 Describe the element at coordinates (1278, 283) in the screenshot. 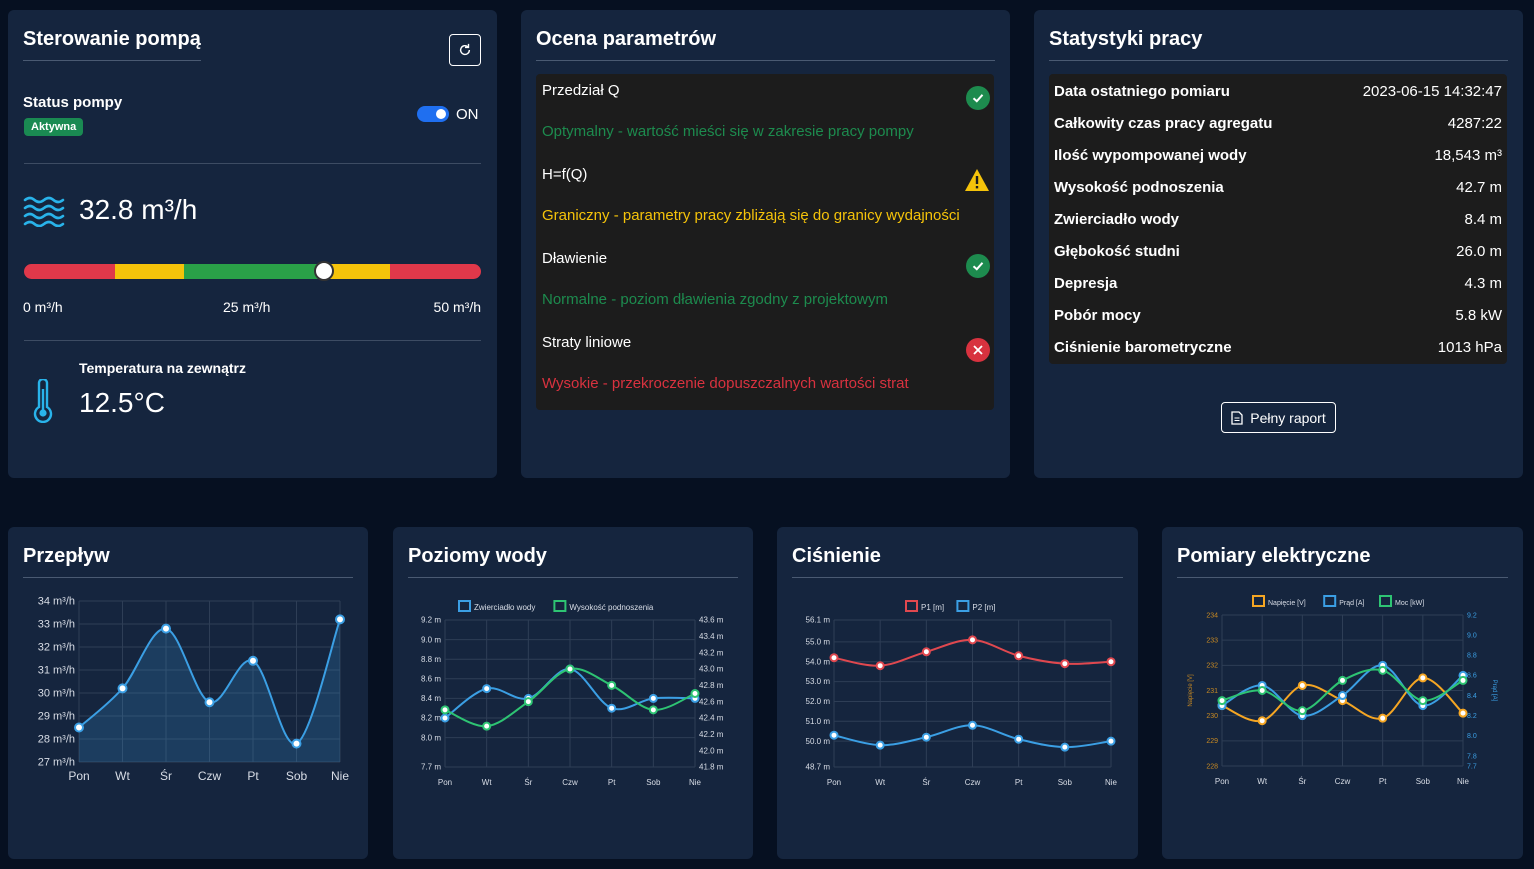

I see `stat-row: Depresja 4.3 m` at that location.